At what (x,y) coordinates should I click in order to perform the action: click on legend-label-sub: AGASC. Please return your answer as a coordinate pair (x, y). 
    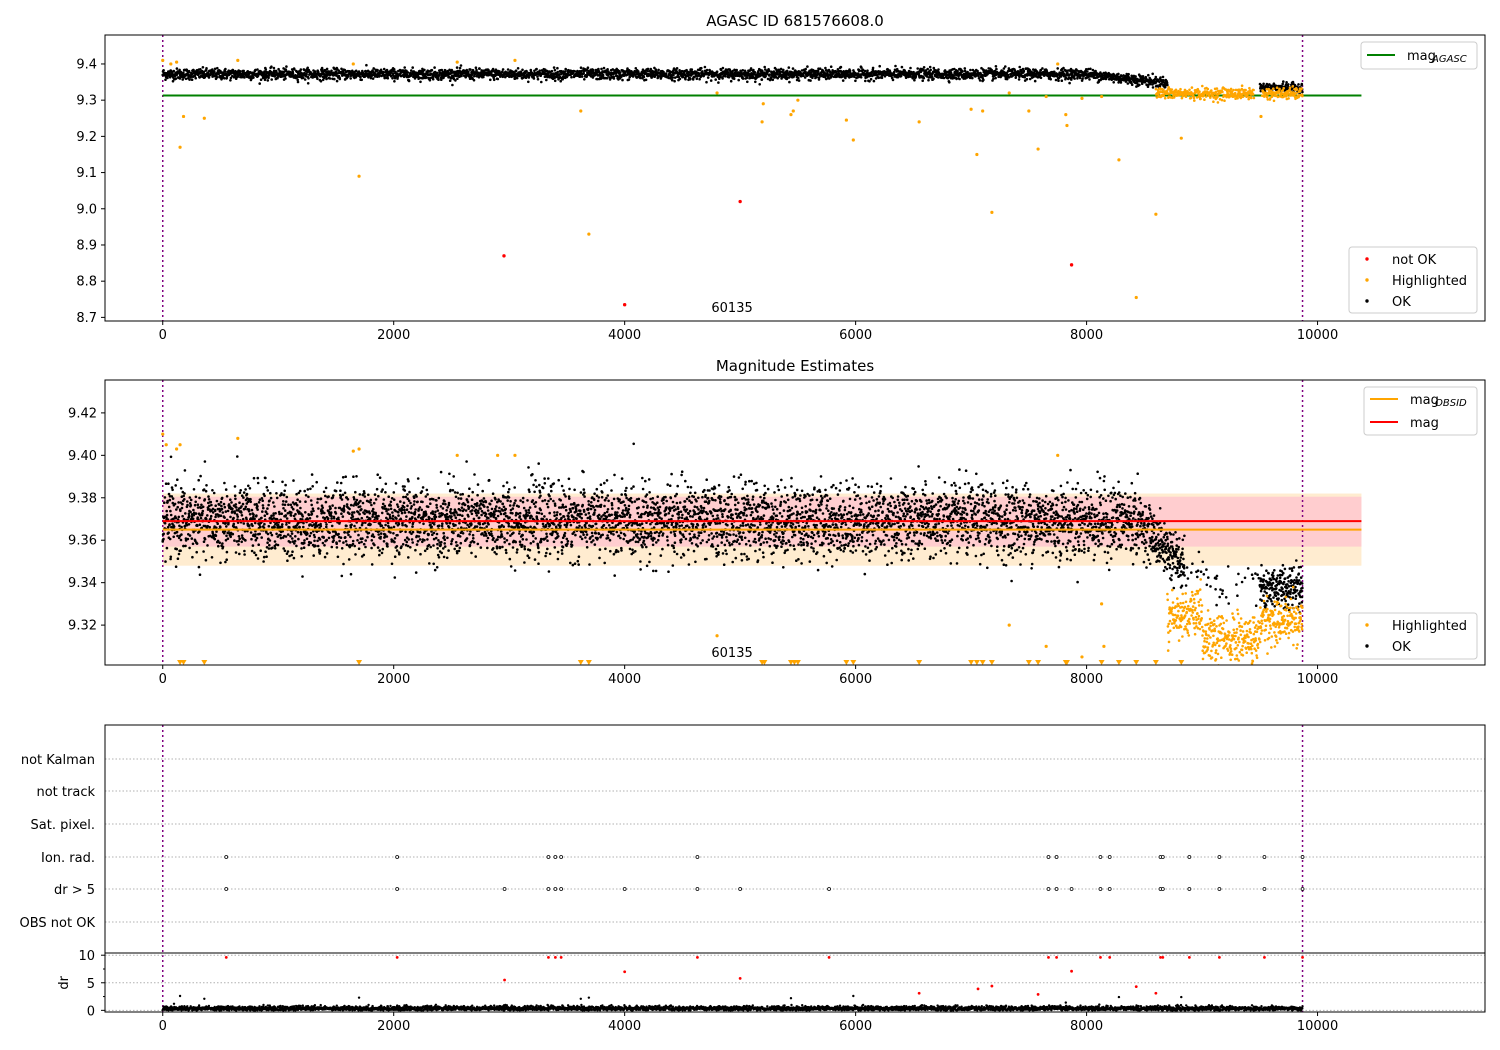
    Looking at the image, I should click on (1449, 59).